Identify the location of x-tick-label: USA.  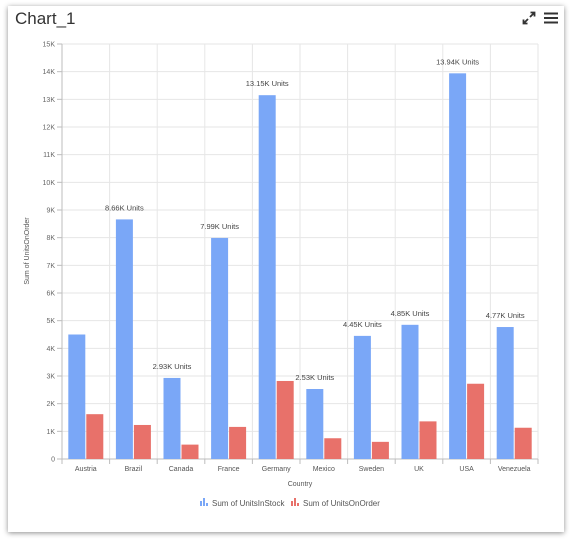
(466, 469).